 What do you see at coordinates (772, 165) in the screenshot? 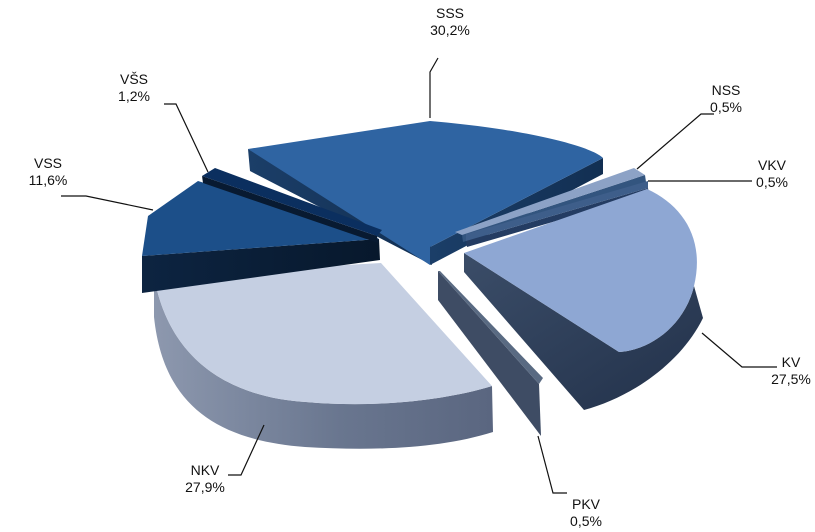
I see `label-category-2: VKV` at bounding box center [772, 165].